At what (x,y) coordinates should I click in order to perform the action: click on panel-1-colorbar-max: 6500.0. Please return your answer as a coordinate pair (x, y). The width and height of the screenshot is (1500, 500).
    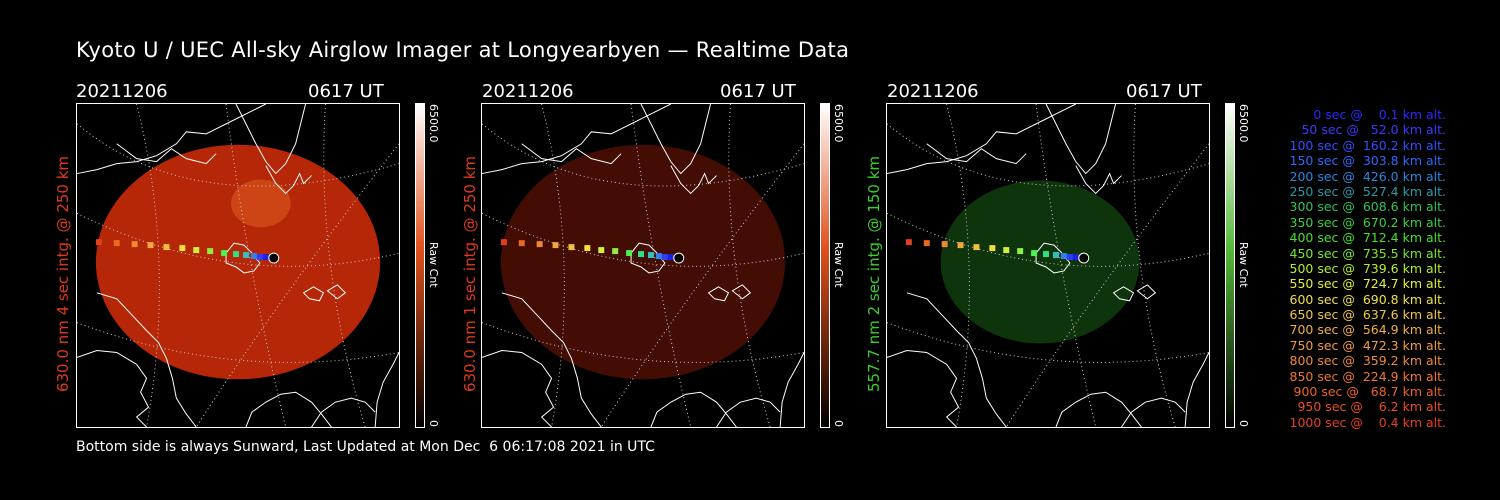
    Looking at the image, I should click on (433, 123).